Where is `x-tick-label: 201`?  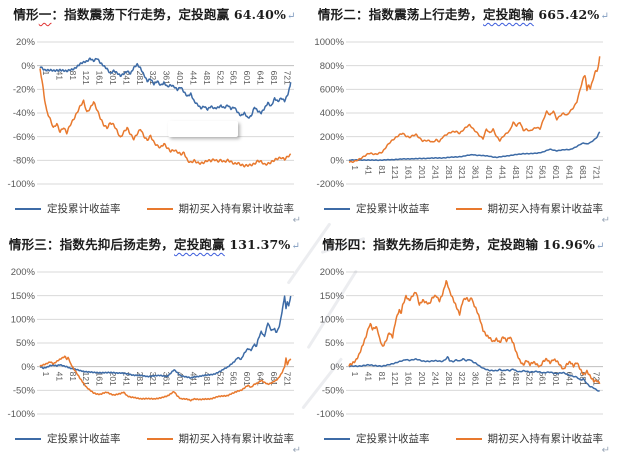 x-tick-label: 201 is located at coordinates (422, 379).